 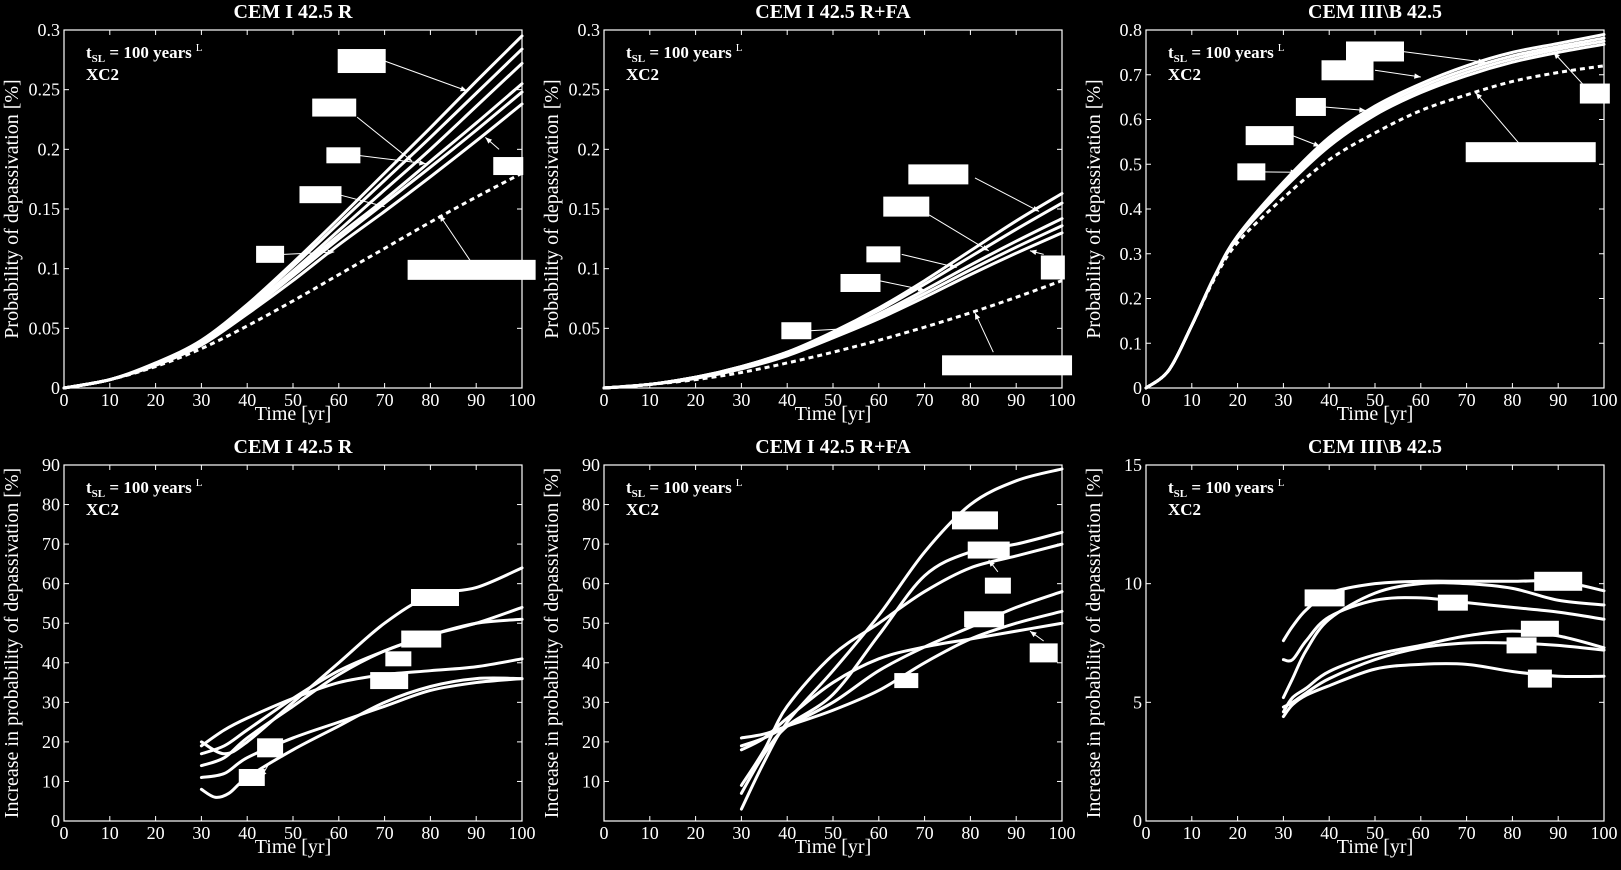 What do you see at coordinates (591, 702) in the screenshot?
I see `y-tick-label: 30` at bounding box center [591, 702].